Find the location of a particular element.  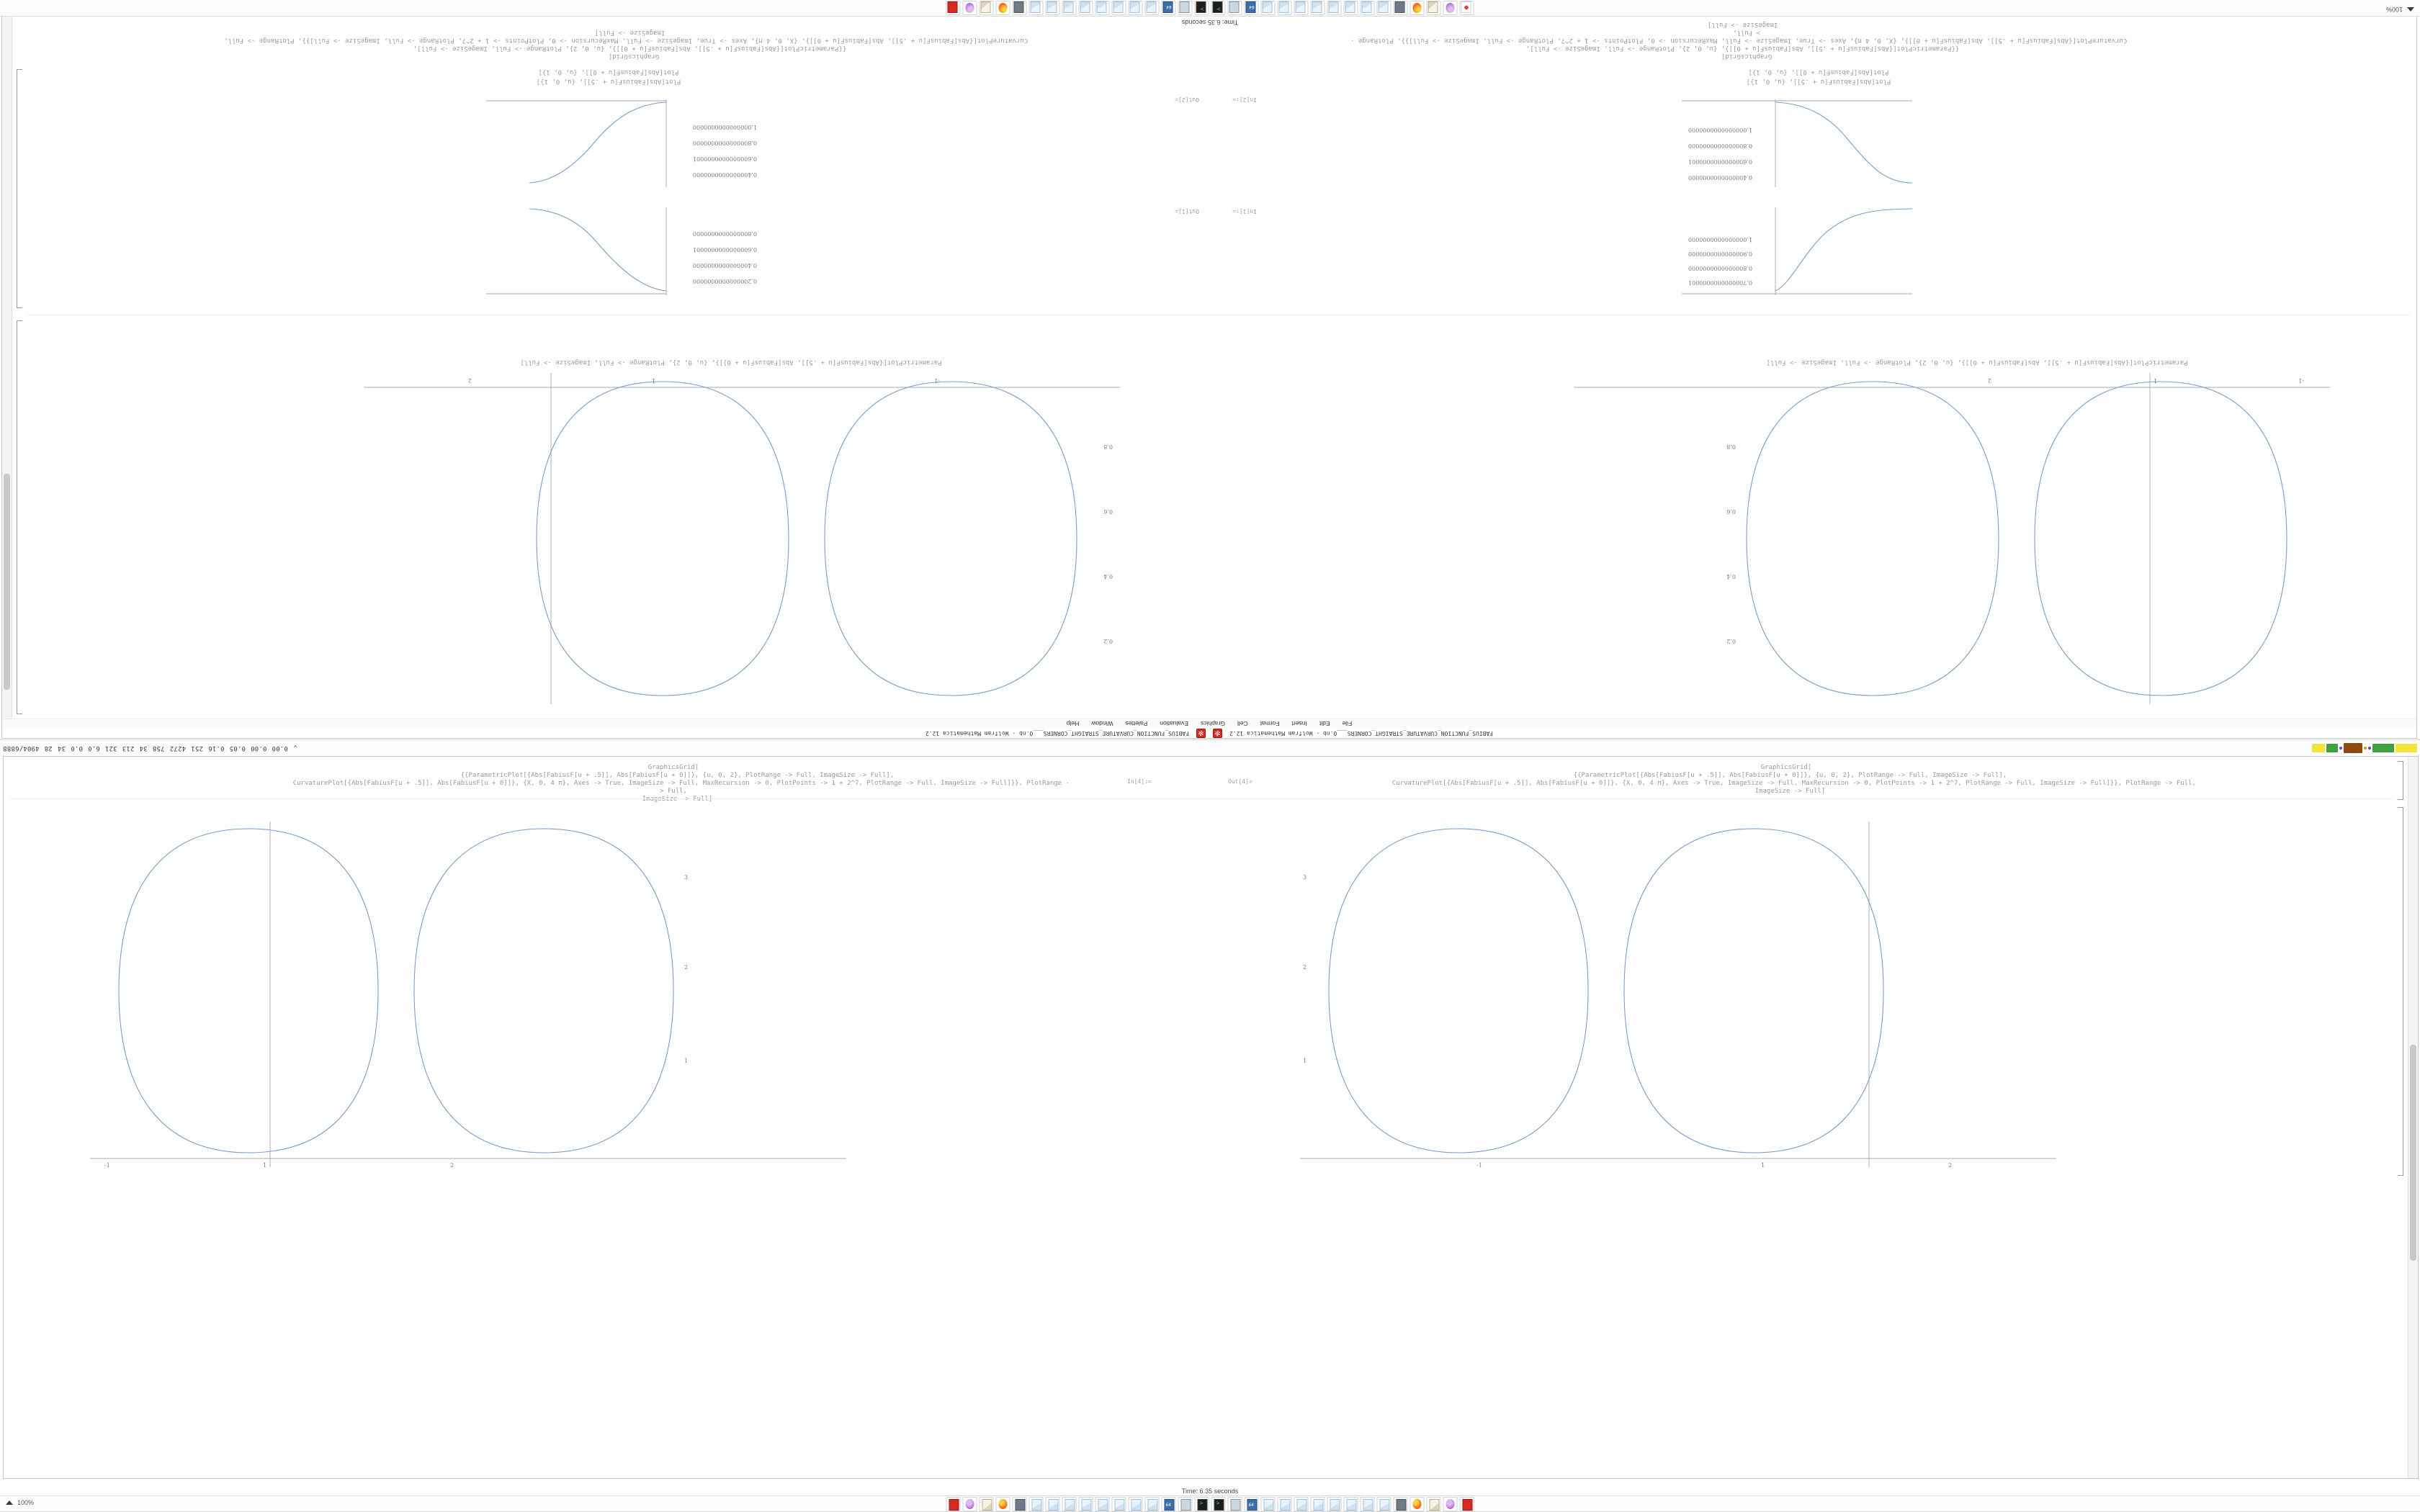

taskbar-firefox-b2 is located at coordinates (1417, 1504).